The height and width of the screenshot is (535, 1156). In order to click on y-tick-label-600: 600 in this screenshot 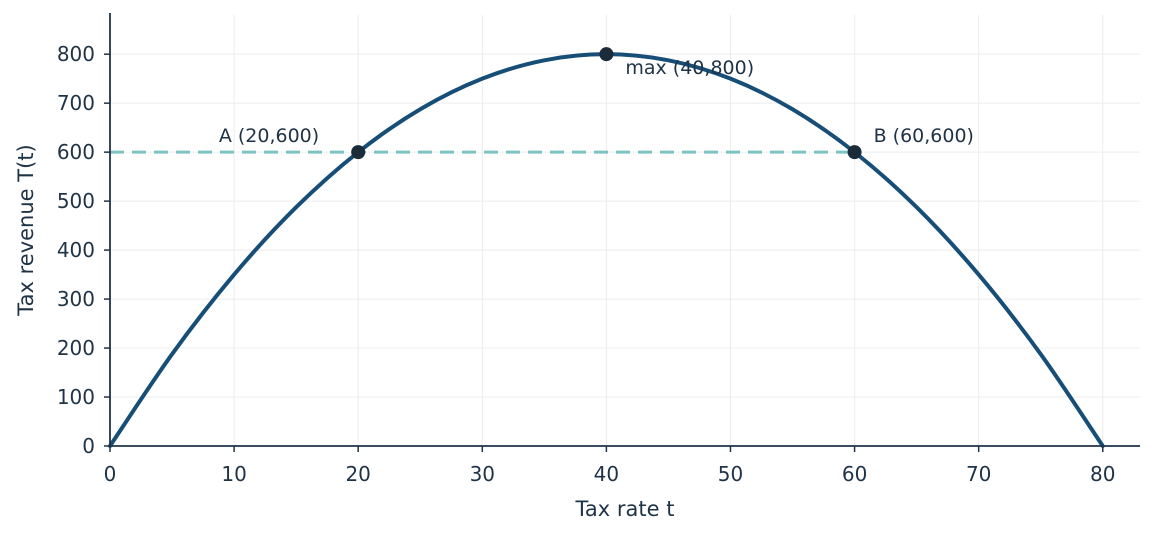, I will do `click(76, 152)`.